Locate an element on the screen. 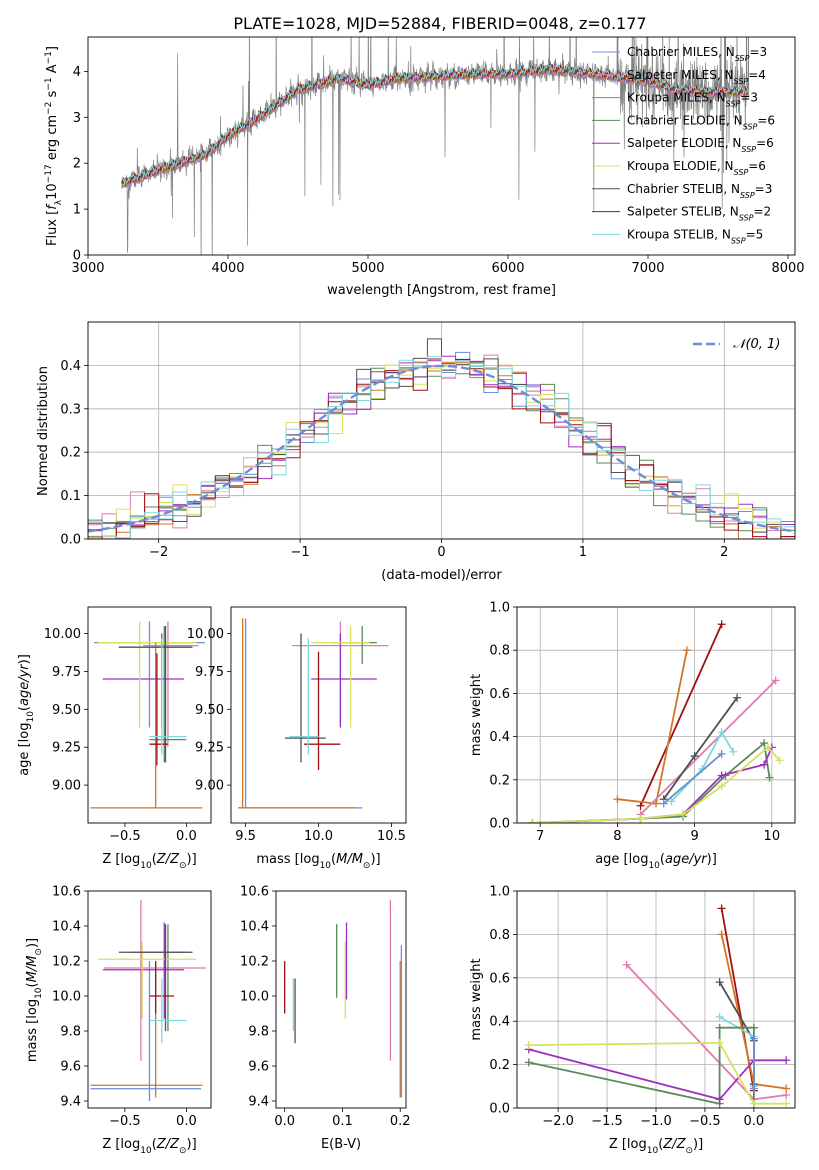 This screenshot has width=819, height=1170. x-tick-label: 6000 is located at coordinates (507, 268).